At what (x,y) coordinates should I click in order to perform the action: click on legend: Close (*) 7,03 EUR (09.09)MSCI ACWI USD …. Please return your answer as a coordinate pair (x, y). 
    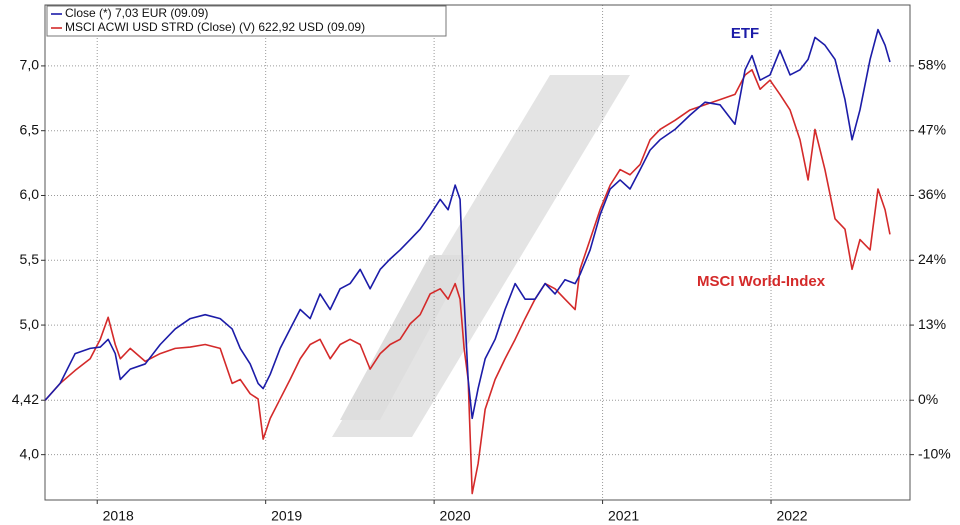
    Looking at the image, I should click on (246, 21).